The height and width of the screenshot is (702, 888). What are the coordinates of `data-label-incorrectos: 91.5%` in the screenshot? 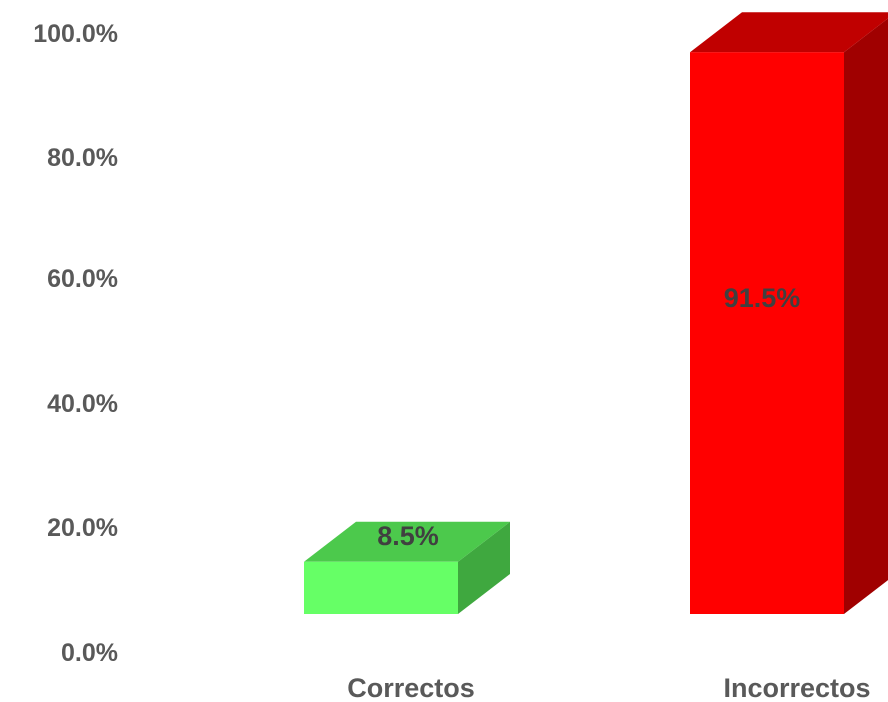 It's located at (762, 298).